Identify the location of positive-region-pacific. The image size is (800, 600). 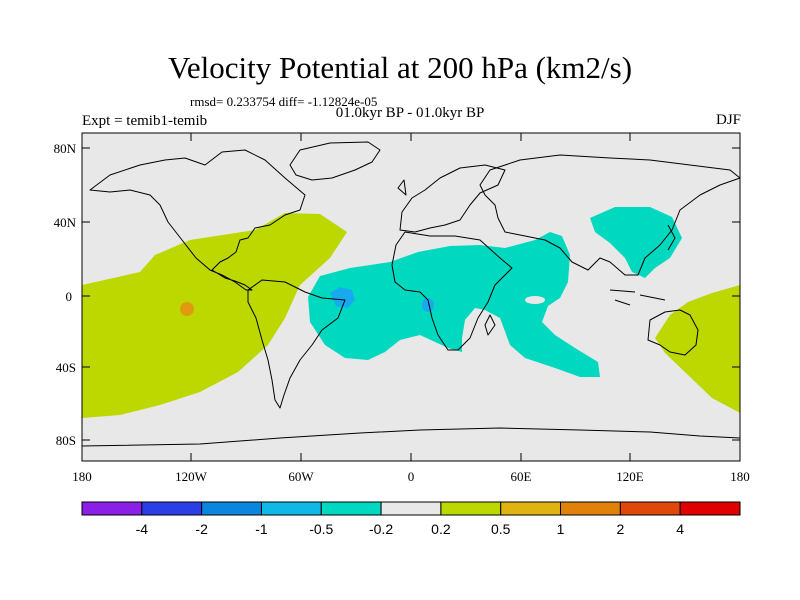
(214, 315).